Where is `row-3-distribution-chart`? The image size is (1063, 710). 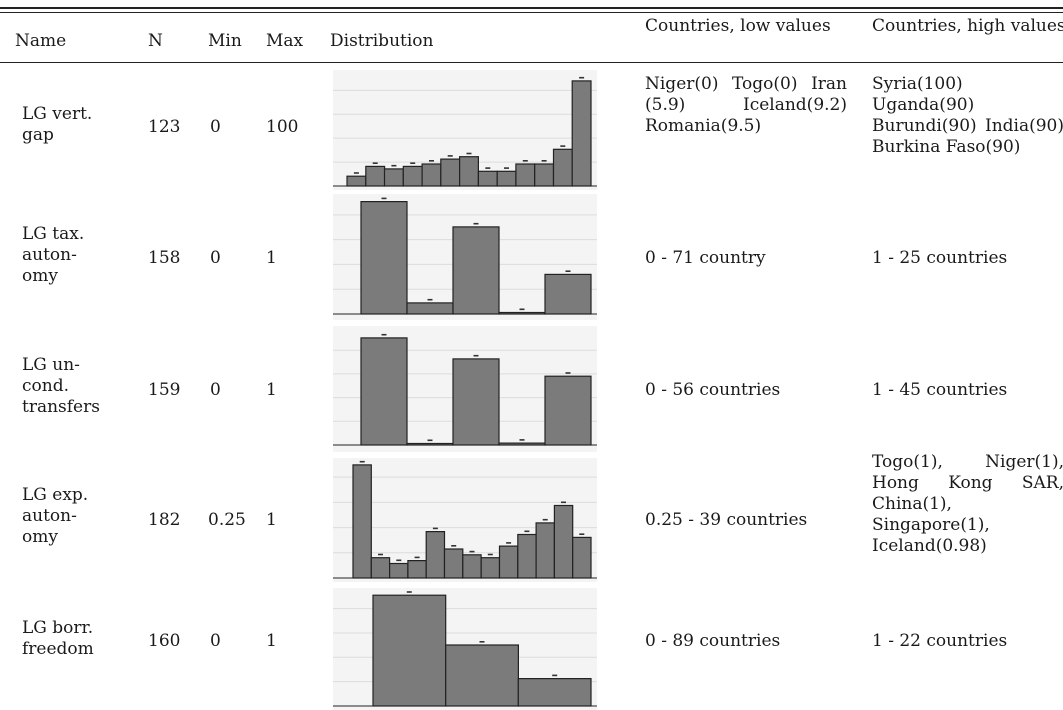 row-3-distribution-chart is located at coordinates (465, 389).